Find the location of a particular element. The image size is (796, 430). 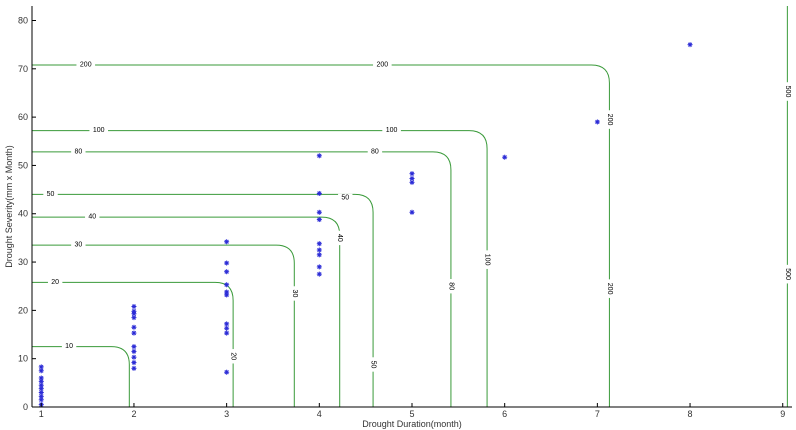

x-tick-label: 8 is located at coordinates (690, 414).